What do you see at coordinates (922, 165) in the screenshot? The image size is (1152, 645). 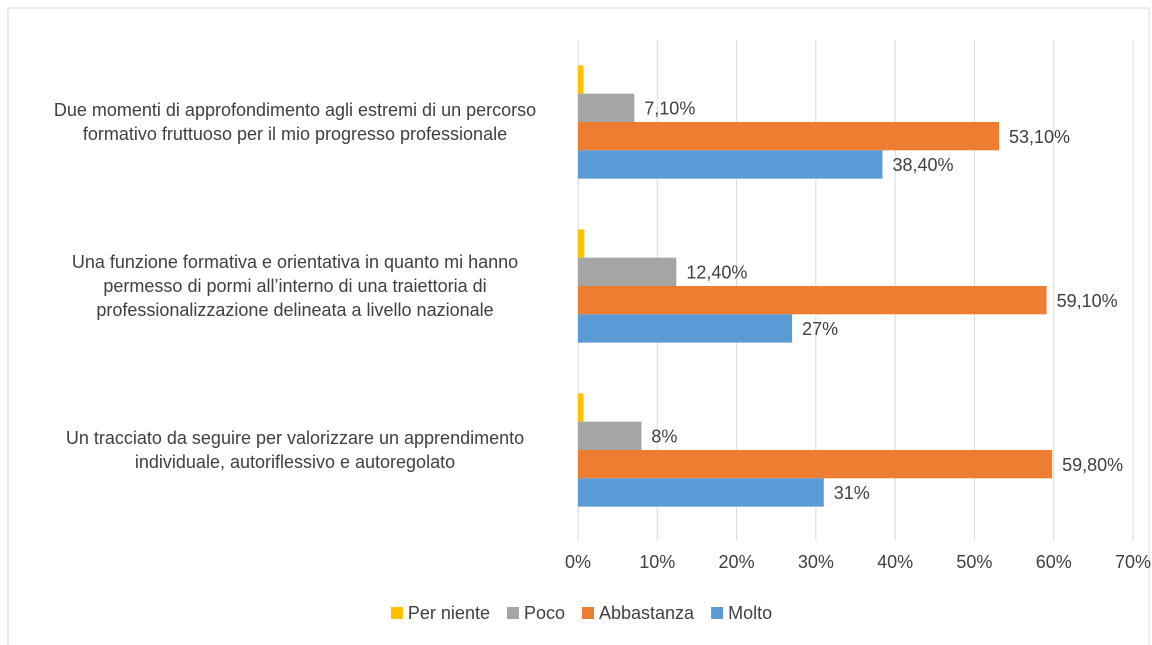 I see `data-label: 38,40%` at bounding box center [922, 165].